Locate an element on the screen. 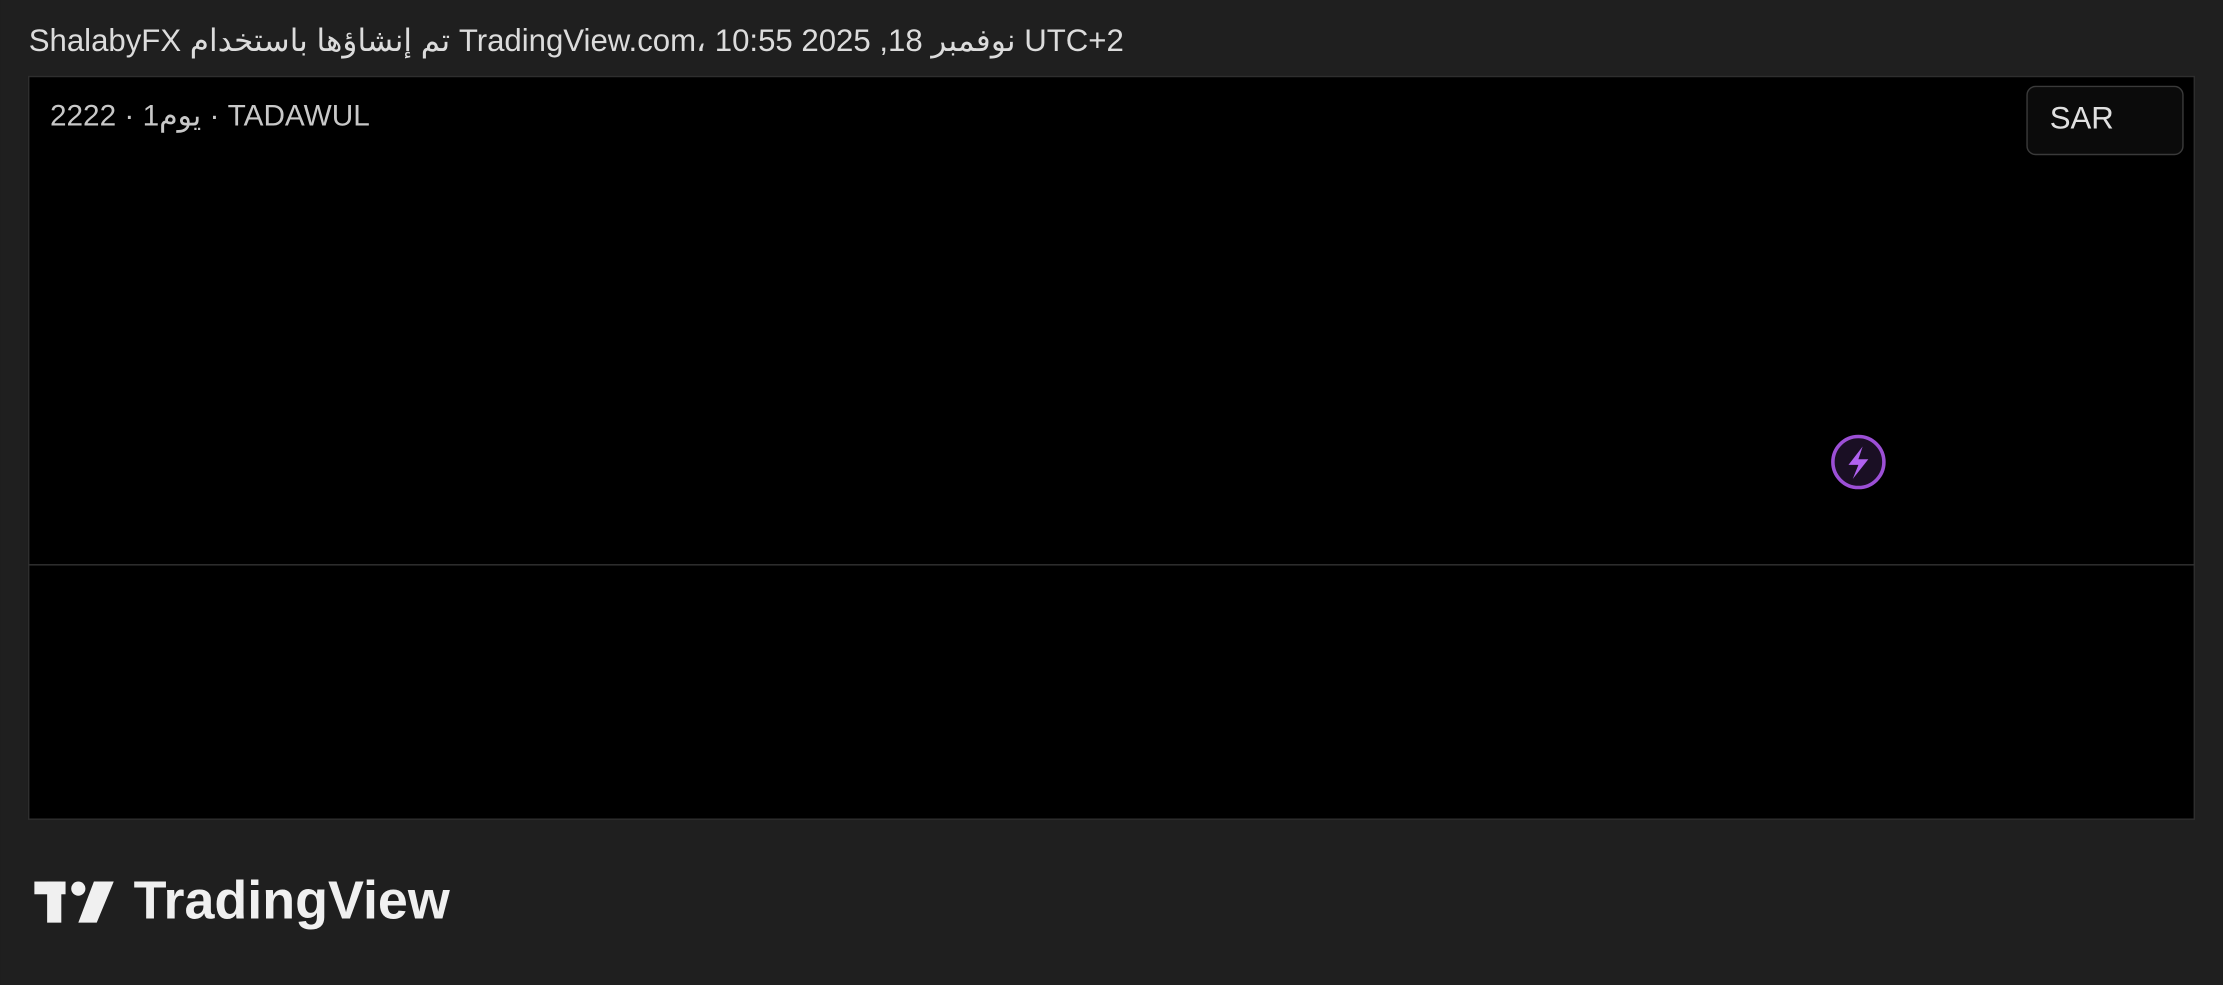 Image resolution: width=2223 pixels, height=985 pixels. currency: SAR is located at coordinates (2082, 118).